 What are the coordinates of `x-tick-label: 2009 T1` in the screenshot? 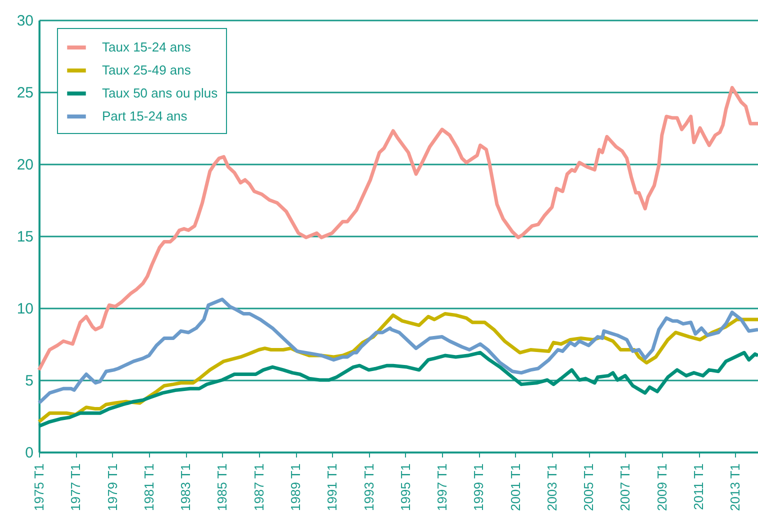 It's located at (662, 487).